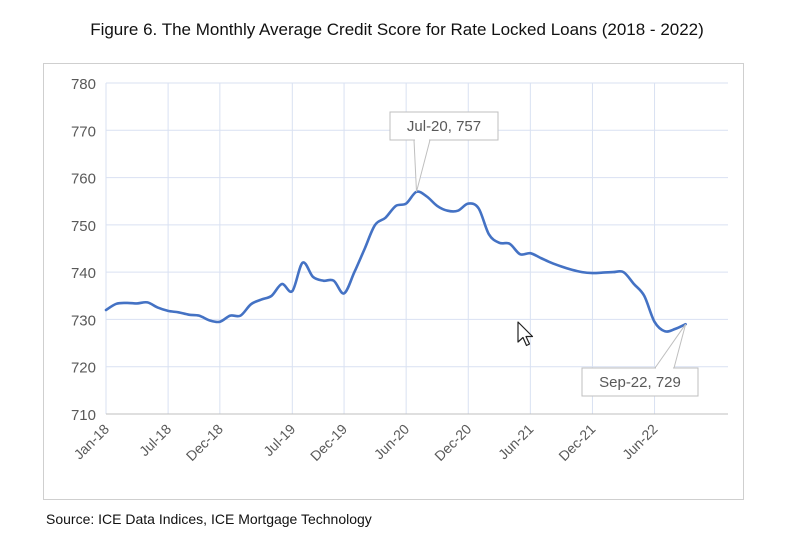 This screenshot has height=540, width=794. I want to click on x-tick-label: Jun-21, so click(516, 442).